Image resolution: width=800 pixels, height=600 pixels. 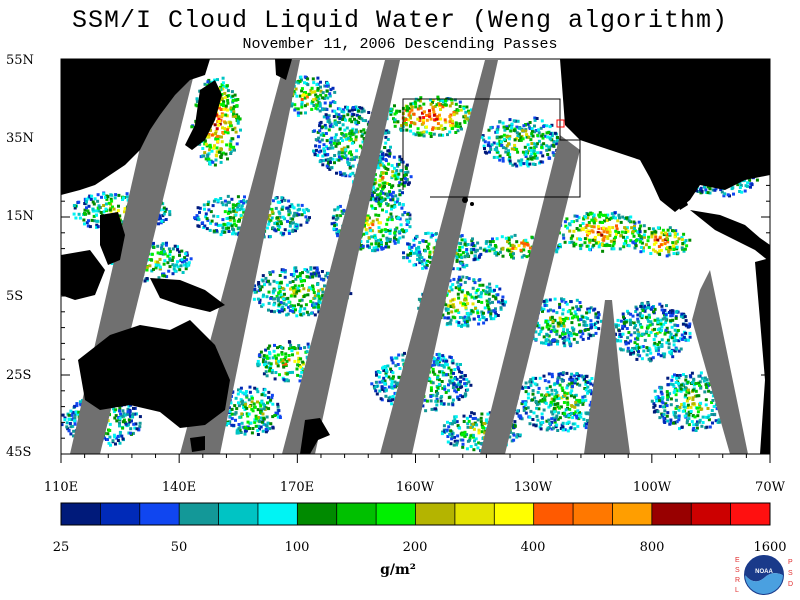 What do you see at coordinates (491, 148) in the screenshot?
I see `region-box` at bounding box center [491, 148].